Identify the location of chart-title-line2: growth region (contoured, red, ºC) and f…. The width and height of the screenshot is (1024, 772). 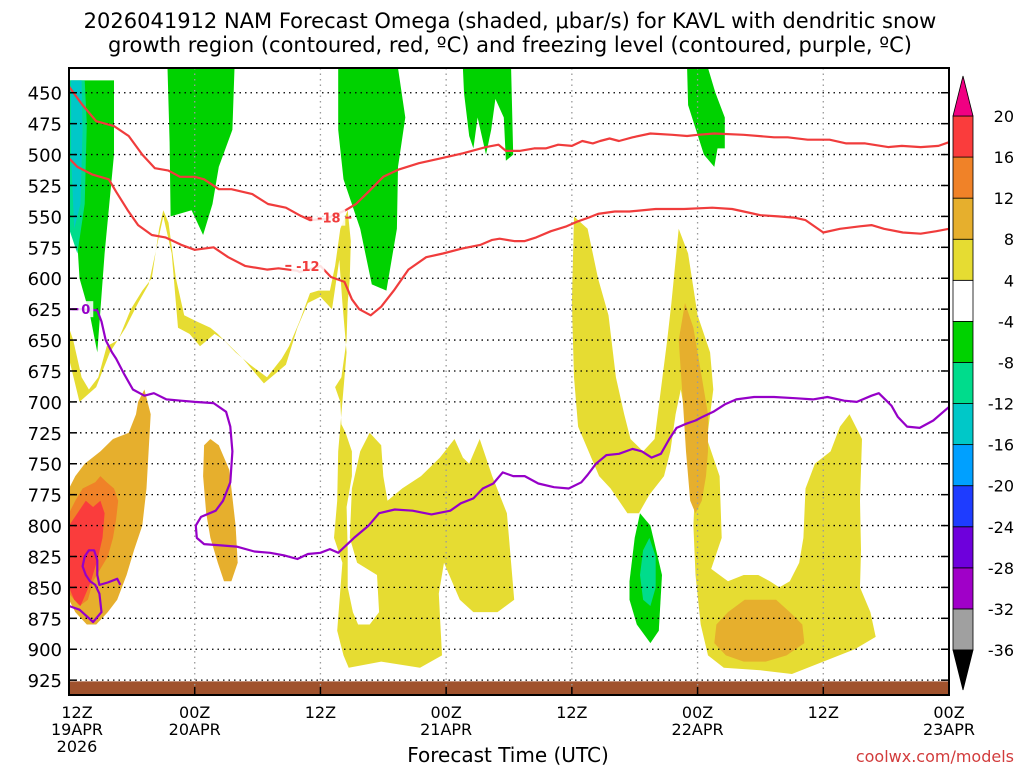
(510, 45).